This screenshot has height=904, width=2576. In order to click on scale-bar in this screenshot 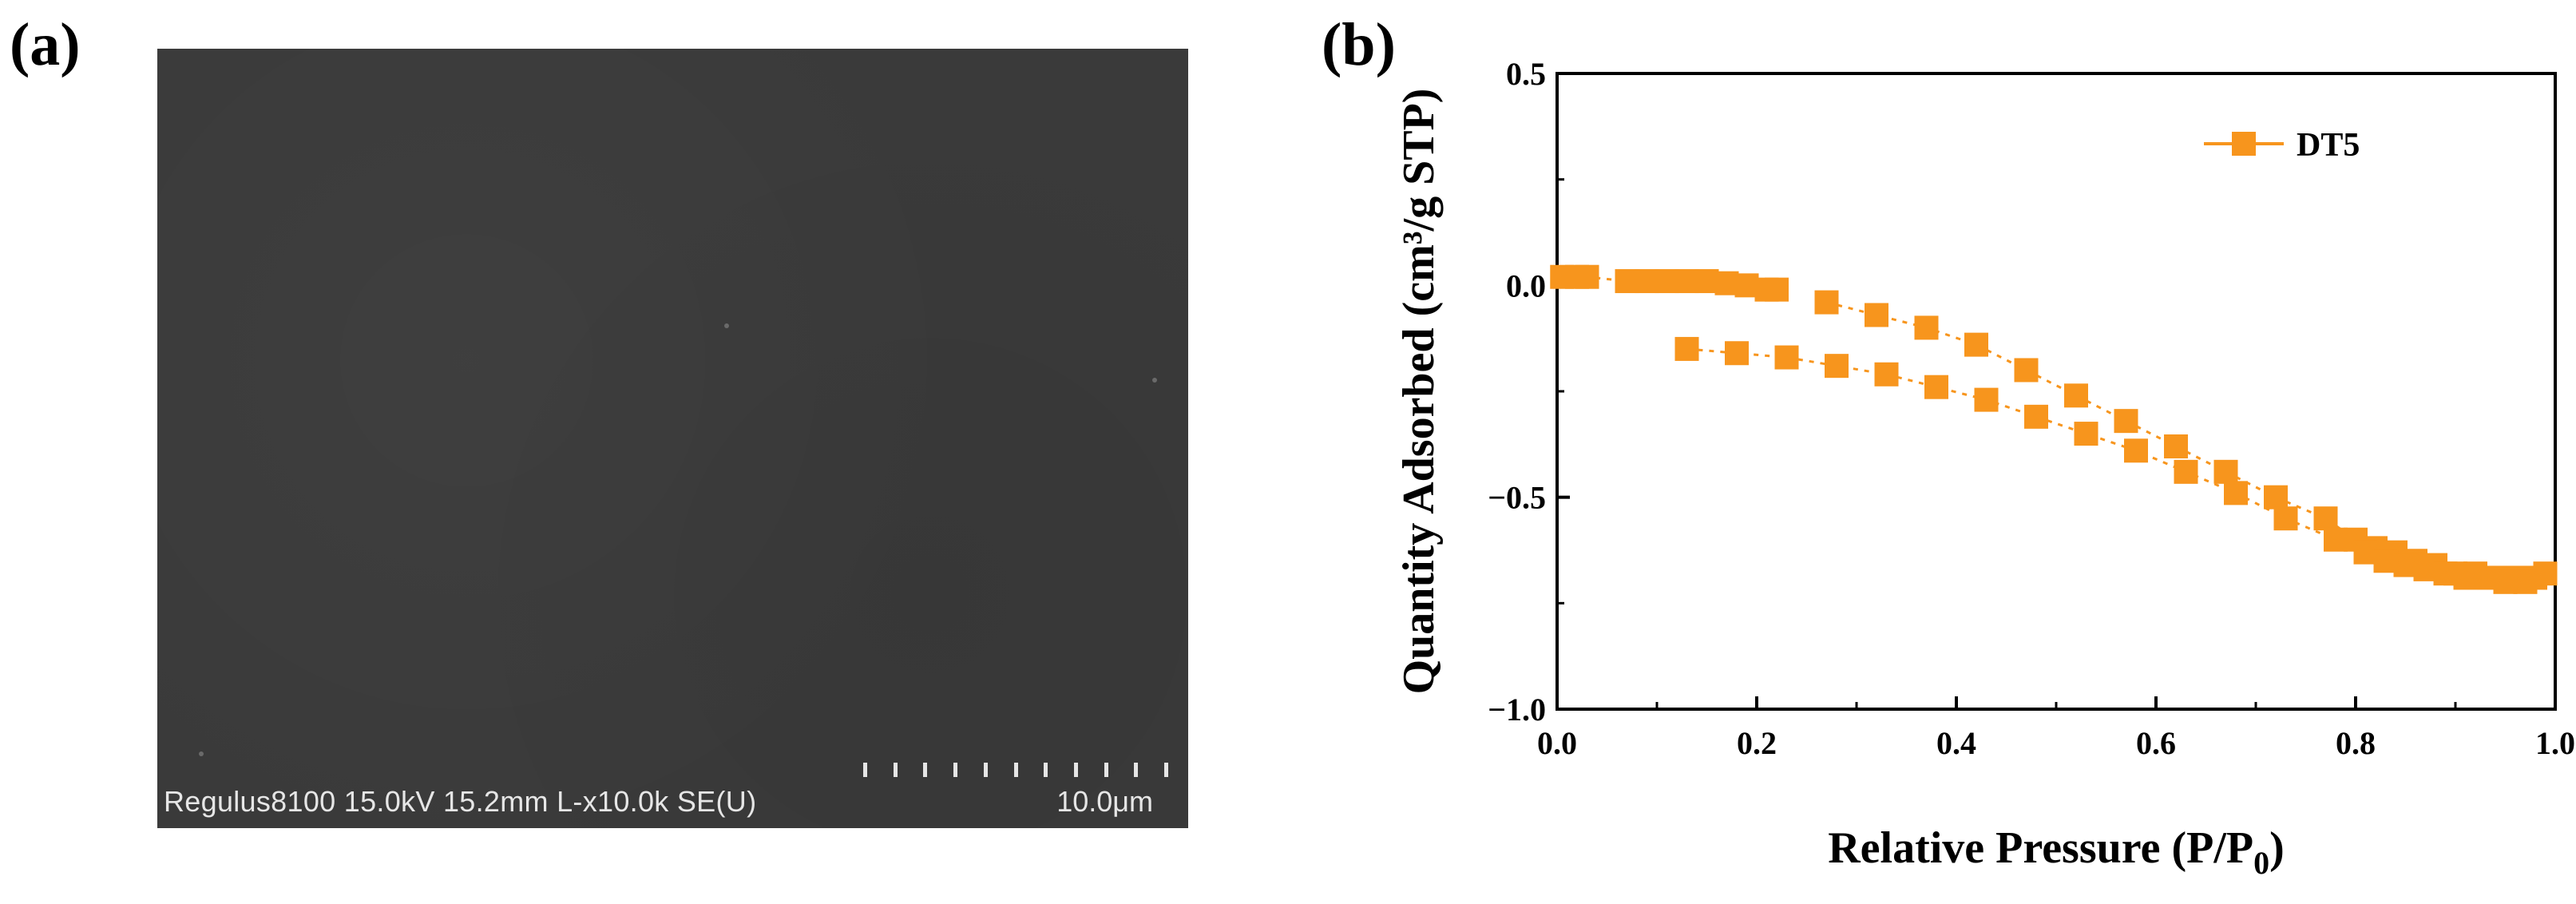, I will do `click(1015, 770)`.